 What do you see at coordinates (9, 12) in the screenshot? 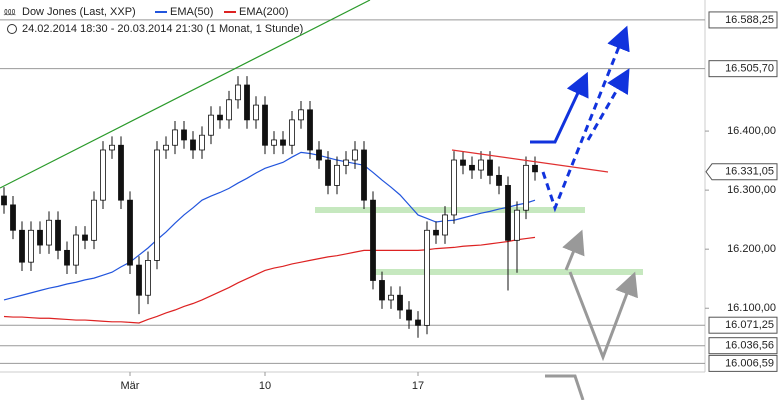
I see `logo: ⅏` at bounding box center [9, 12].